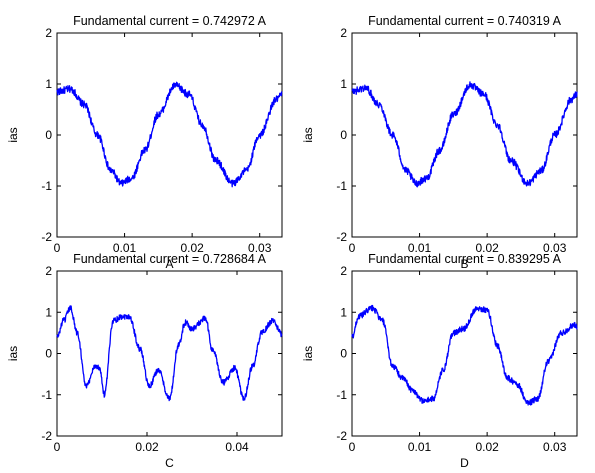 This screenshot has width=595, height=473. What do you see at coordinates (170, 21) in the screenshot?
I see `chart-title: Fundamental current = 0.742972 A` at bounding box center [170, 21].